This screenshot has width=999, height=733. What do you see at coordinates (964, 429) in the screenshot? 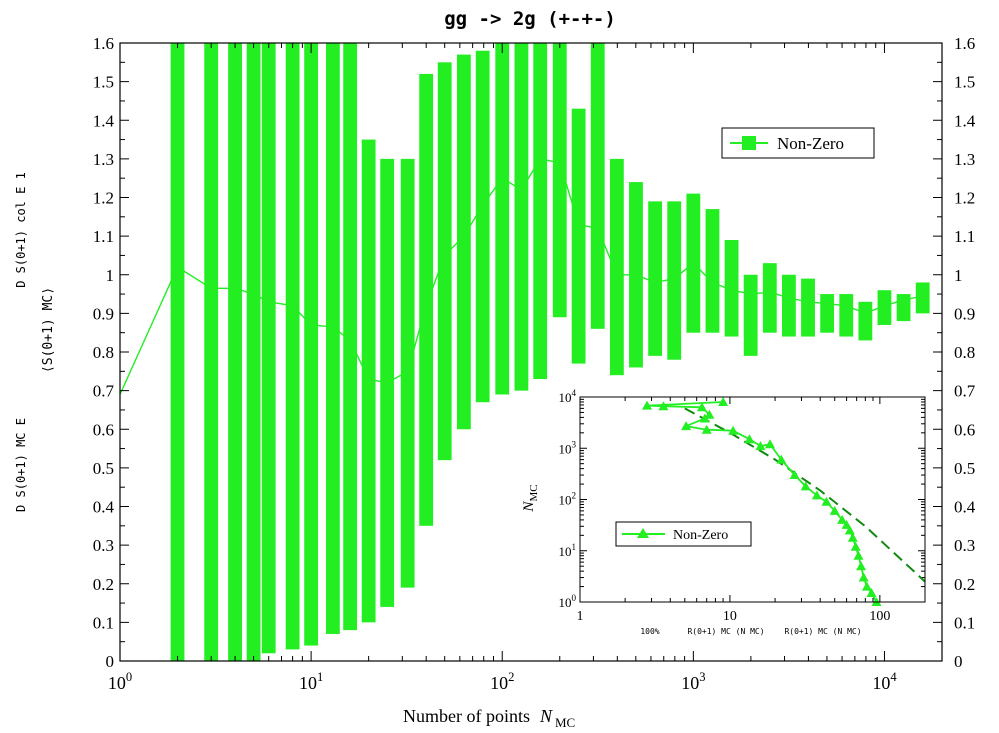
I see `y-tick-label-right: 0.6` at bounding box center [964, 429].